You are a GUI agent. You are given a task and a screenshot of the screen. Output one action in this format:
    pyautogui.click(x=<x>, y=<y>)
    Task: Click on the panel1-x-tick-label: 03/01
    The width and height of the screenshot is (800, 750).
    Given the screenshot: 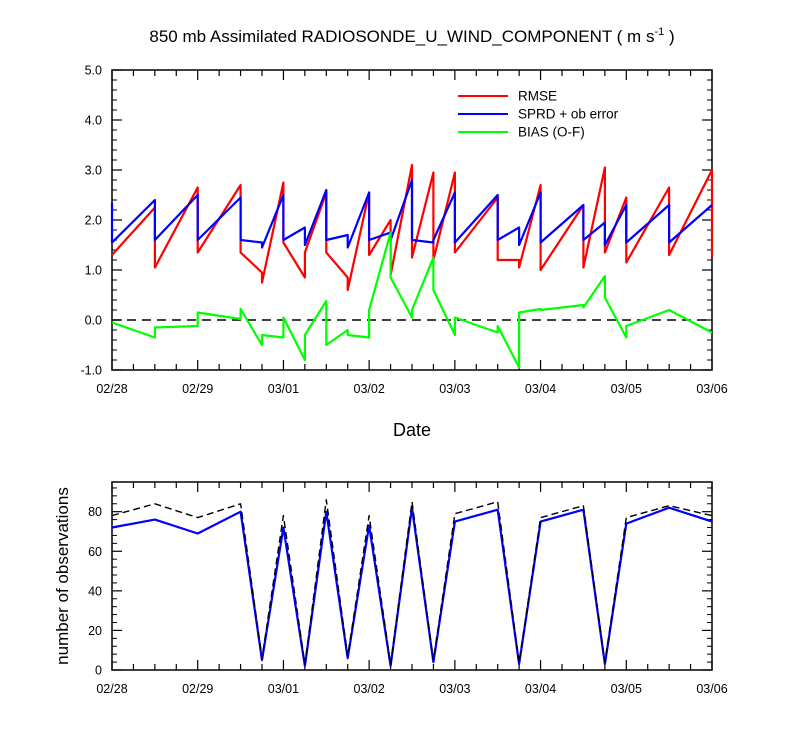 What is the action you would take?
    pyautogui.click(x=283, y=689)
    